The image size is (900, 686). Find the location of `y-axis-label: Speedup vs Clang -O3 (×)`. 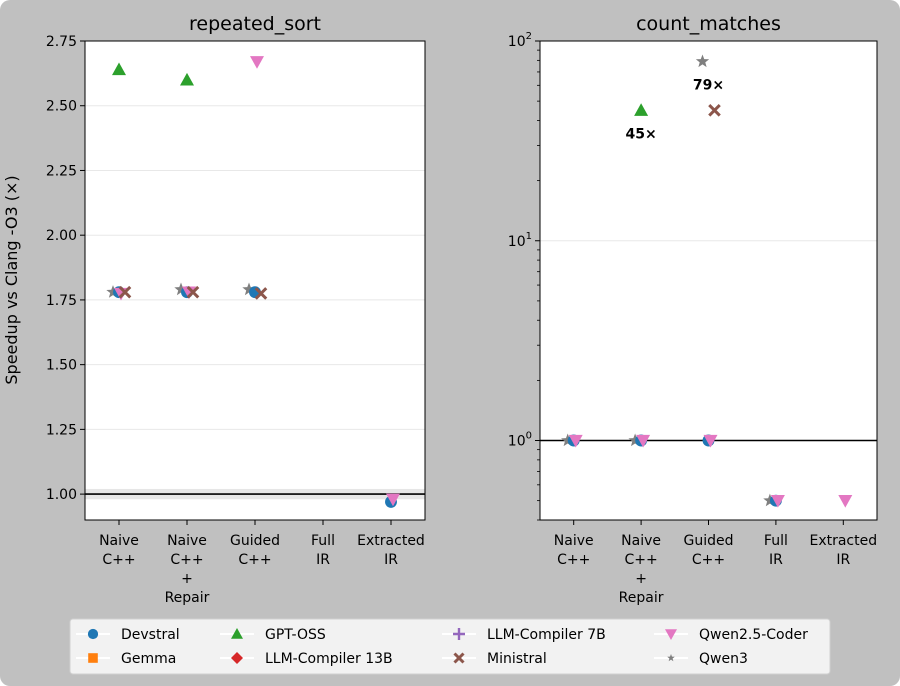

y-axis-label: Speedup vs Clang -O3 (×) is located at coordinates (11, 279).